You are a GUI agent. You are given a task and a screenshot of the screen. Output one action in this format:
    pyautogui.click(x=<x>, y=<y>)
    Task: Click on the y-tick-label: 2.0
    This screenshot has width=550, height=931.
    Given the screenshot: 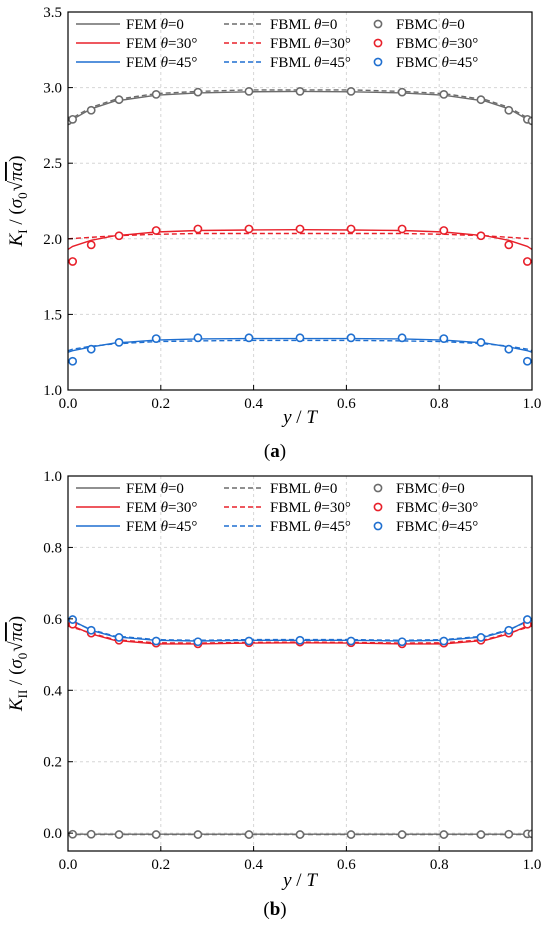 What is the action you would take?
    pyautogui.click(x=52, y=240)
    